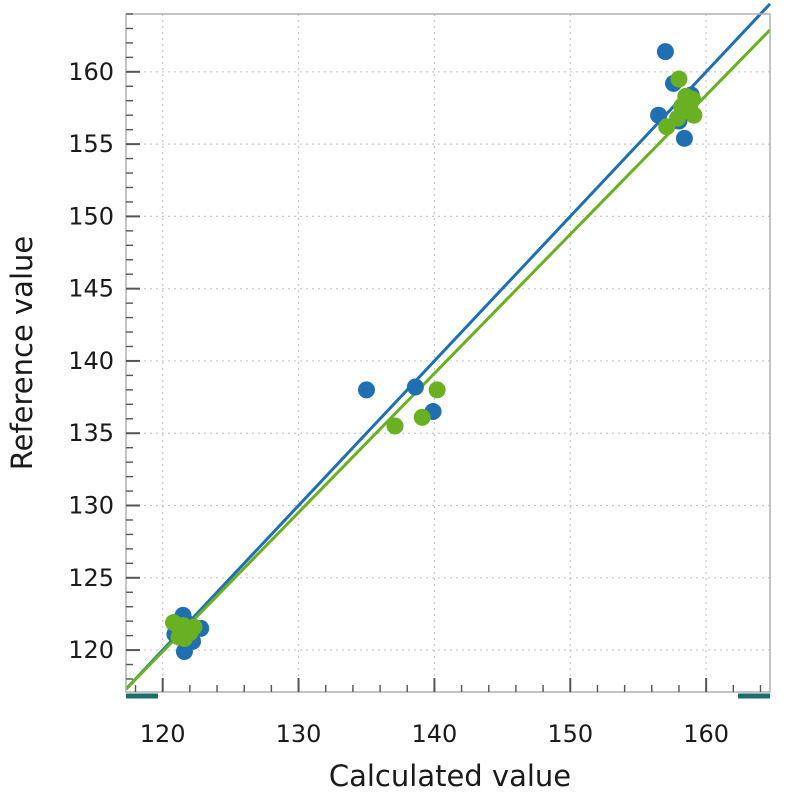 The image size is (800, 800). Describe the element at coordinates (91, 72) in the screenshot. I see `y-tick-label: 160` at that location.